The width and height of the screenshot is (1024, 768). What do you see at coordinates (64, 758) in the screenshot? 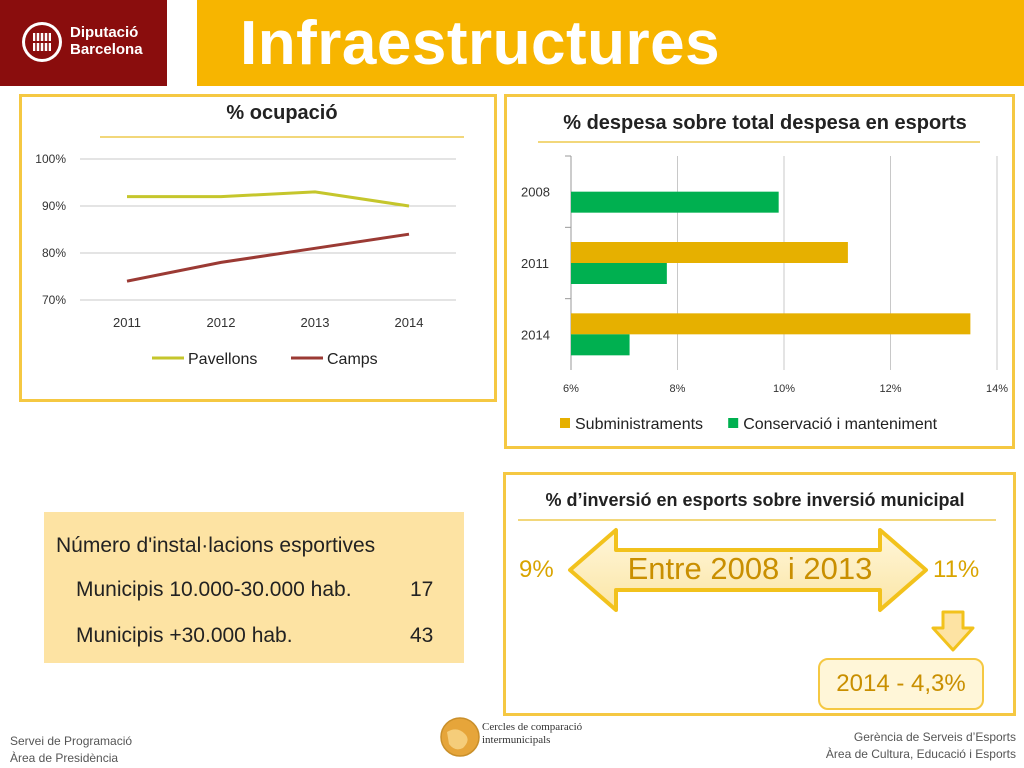
I see `footer-left-line-2: Àrea de Presidència` at bounding box center [64, 758].